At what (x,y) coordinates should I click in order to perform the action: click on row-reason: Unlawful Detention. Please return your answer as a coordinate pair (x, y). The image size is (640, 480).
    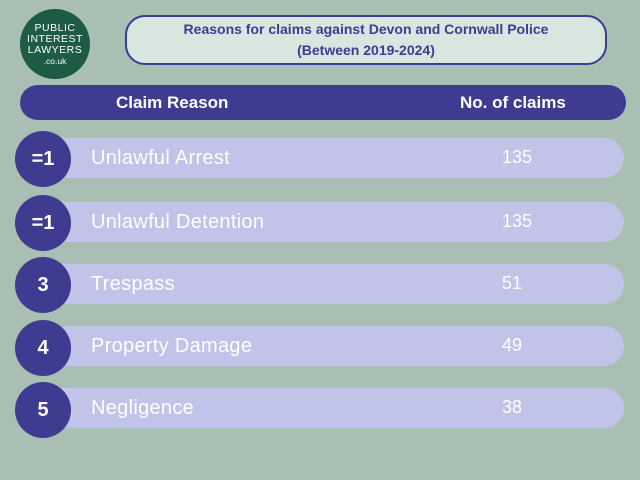
    Looking at the image, I should click on (178, 222).